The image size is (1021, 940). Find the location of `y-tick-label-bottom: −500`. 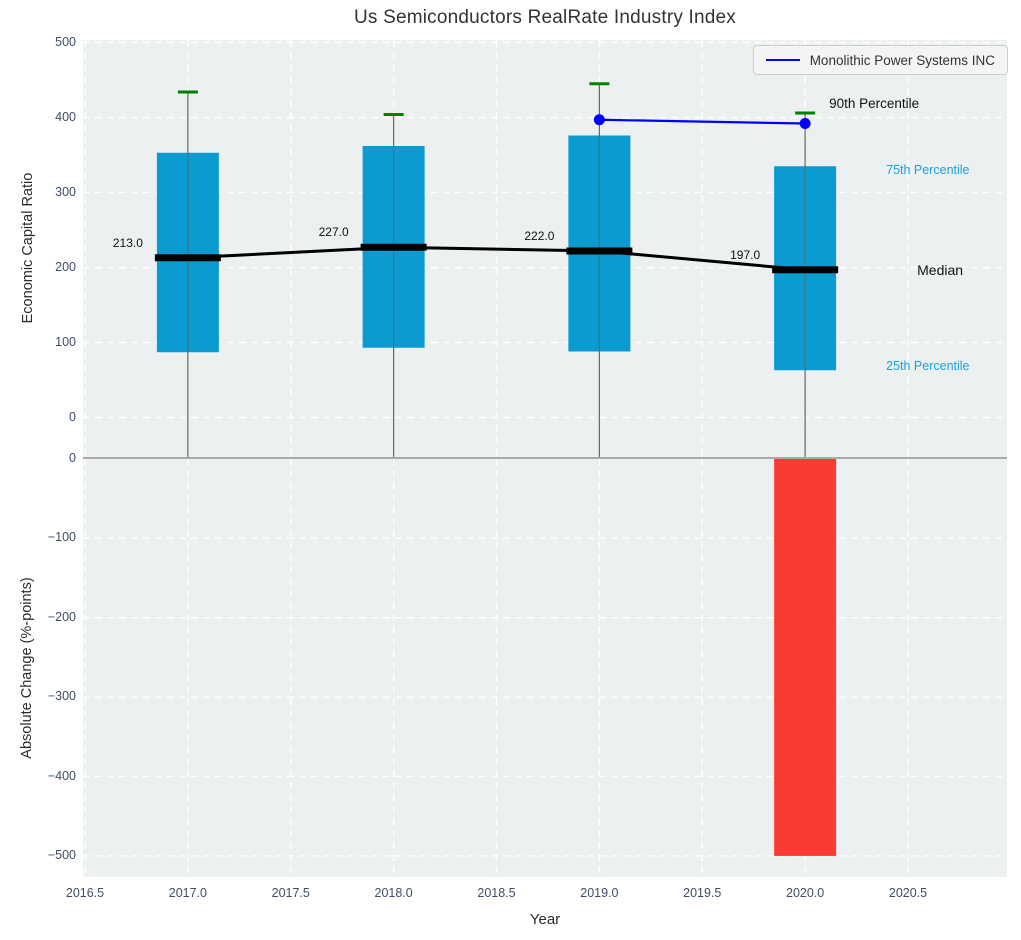

y-tick-label-bottom: −500 is located at coordinates (61, 854).